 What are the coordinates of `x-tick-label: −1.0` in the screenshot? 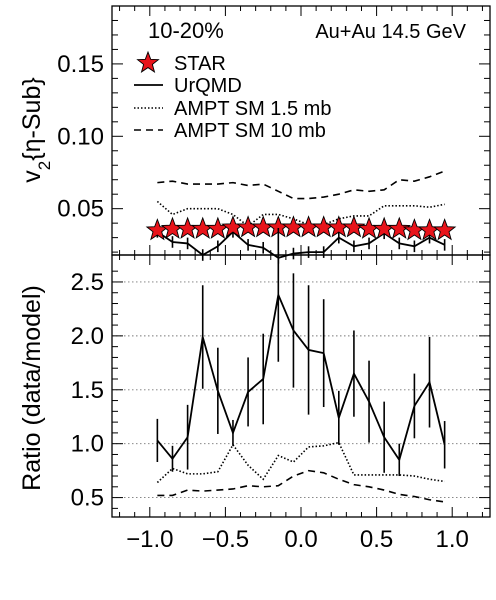 It's located at (149, 539).